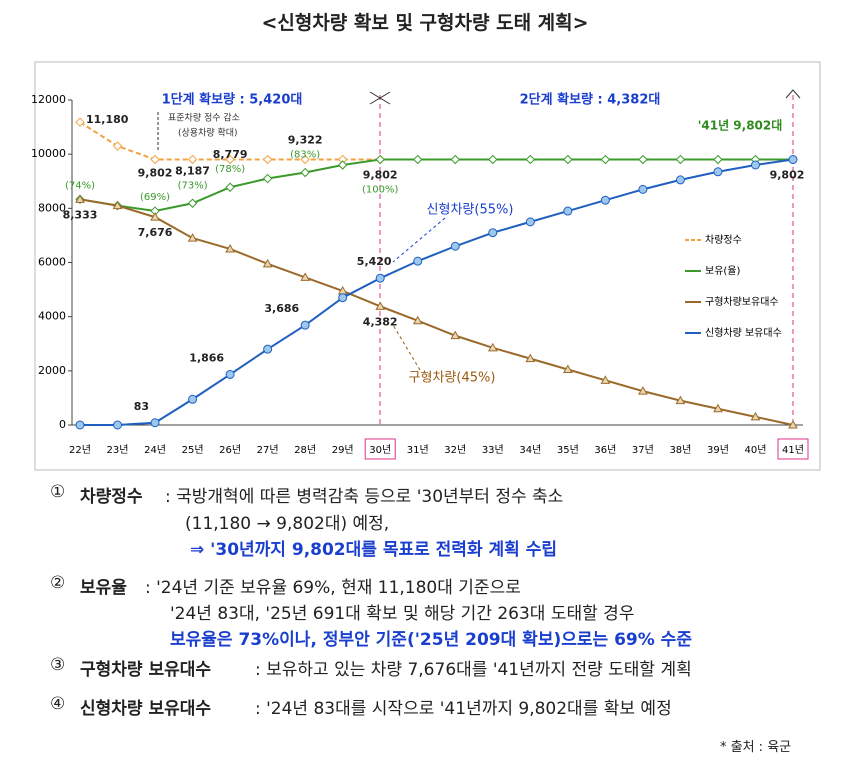 Image resolution: width=850 pixels, height=765 pixels. I want to click on value-label: 8,779, so click(230, 154).